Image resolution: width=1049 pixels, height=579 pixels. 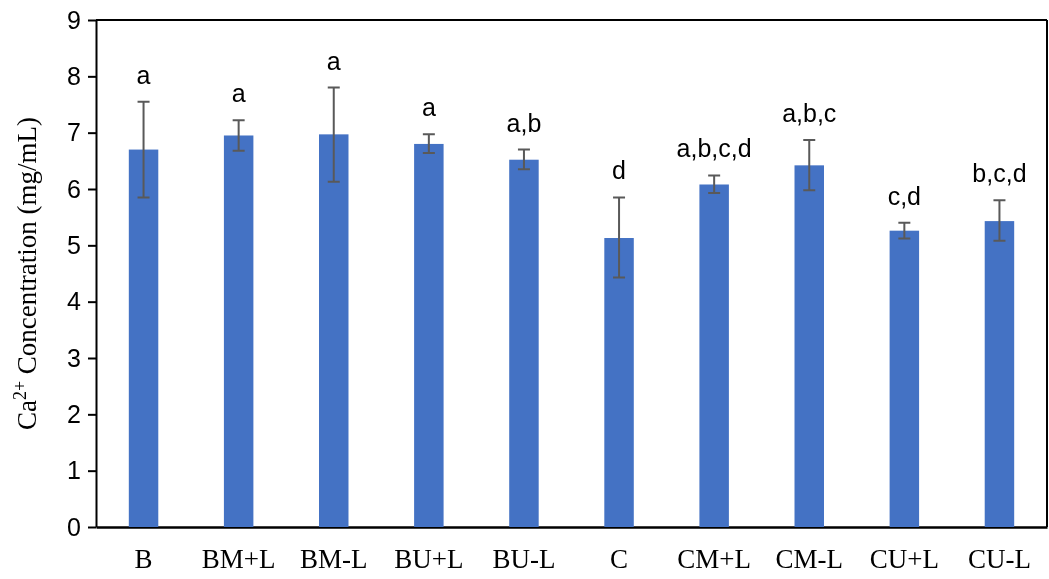 What do you see at coordinates (74, 75) in the screenshot?
I see `y-tick-label: 8` at bounding box center [74, 75].